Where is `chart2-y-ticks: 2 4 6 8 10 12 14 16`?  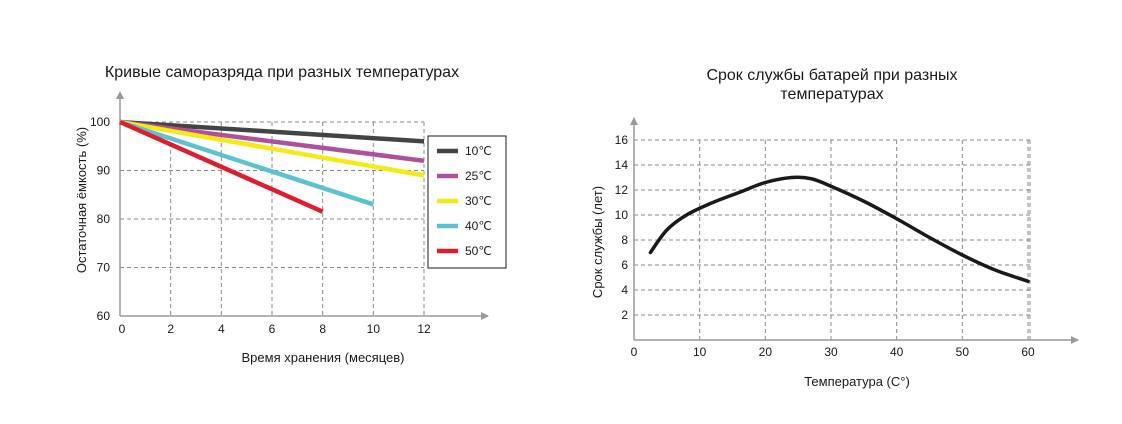
chart2-y-ticks: 2 4 6 8 10 12 14 16 is located at coordinates (622, 227).